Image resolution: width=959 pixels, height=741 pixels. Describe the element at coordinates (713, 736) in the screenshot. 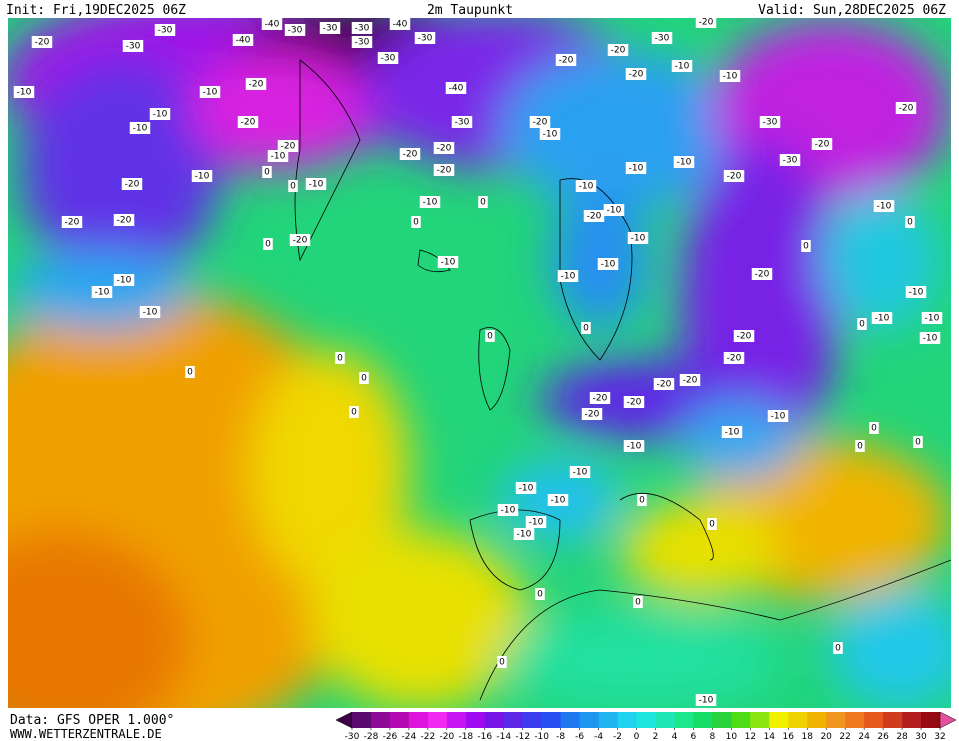

I see `colorbar-tick-label: 8` at that location.